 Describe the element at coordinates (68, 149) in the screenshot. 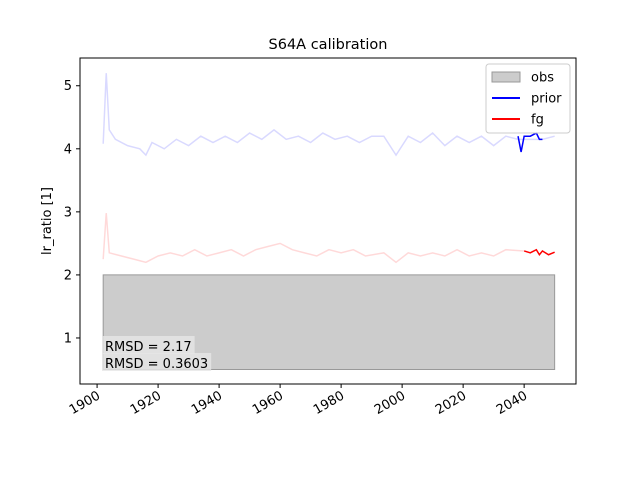

I see `y-tick-label: 4` at that location.